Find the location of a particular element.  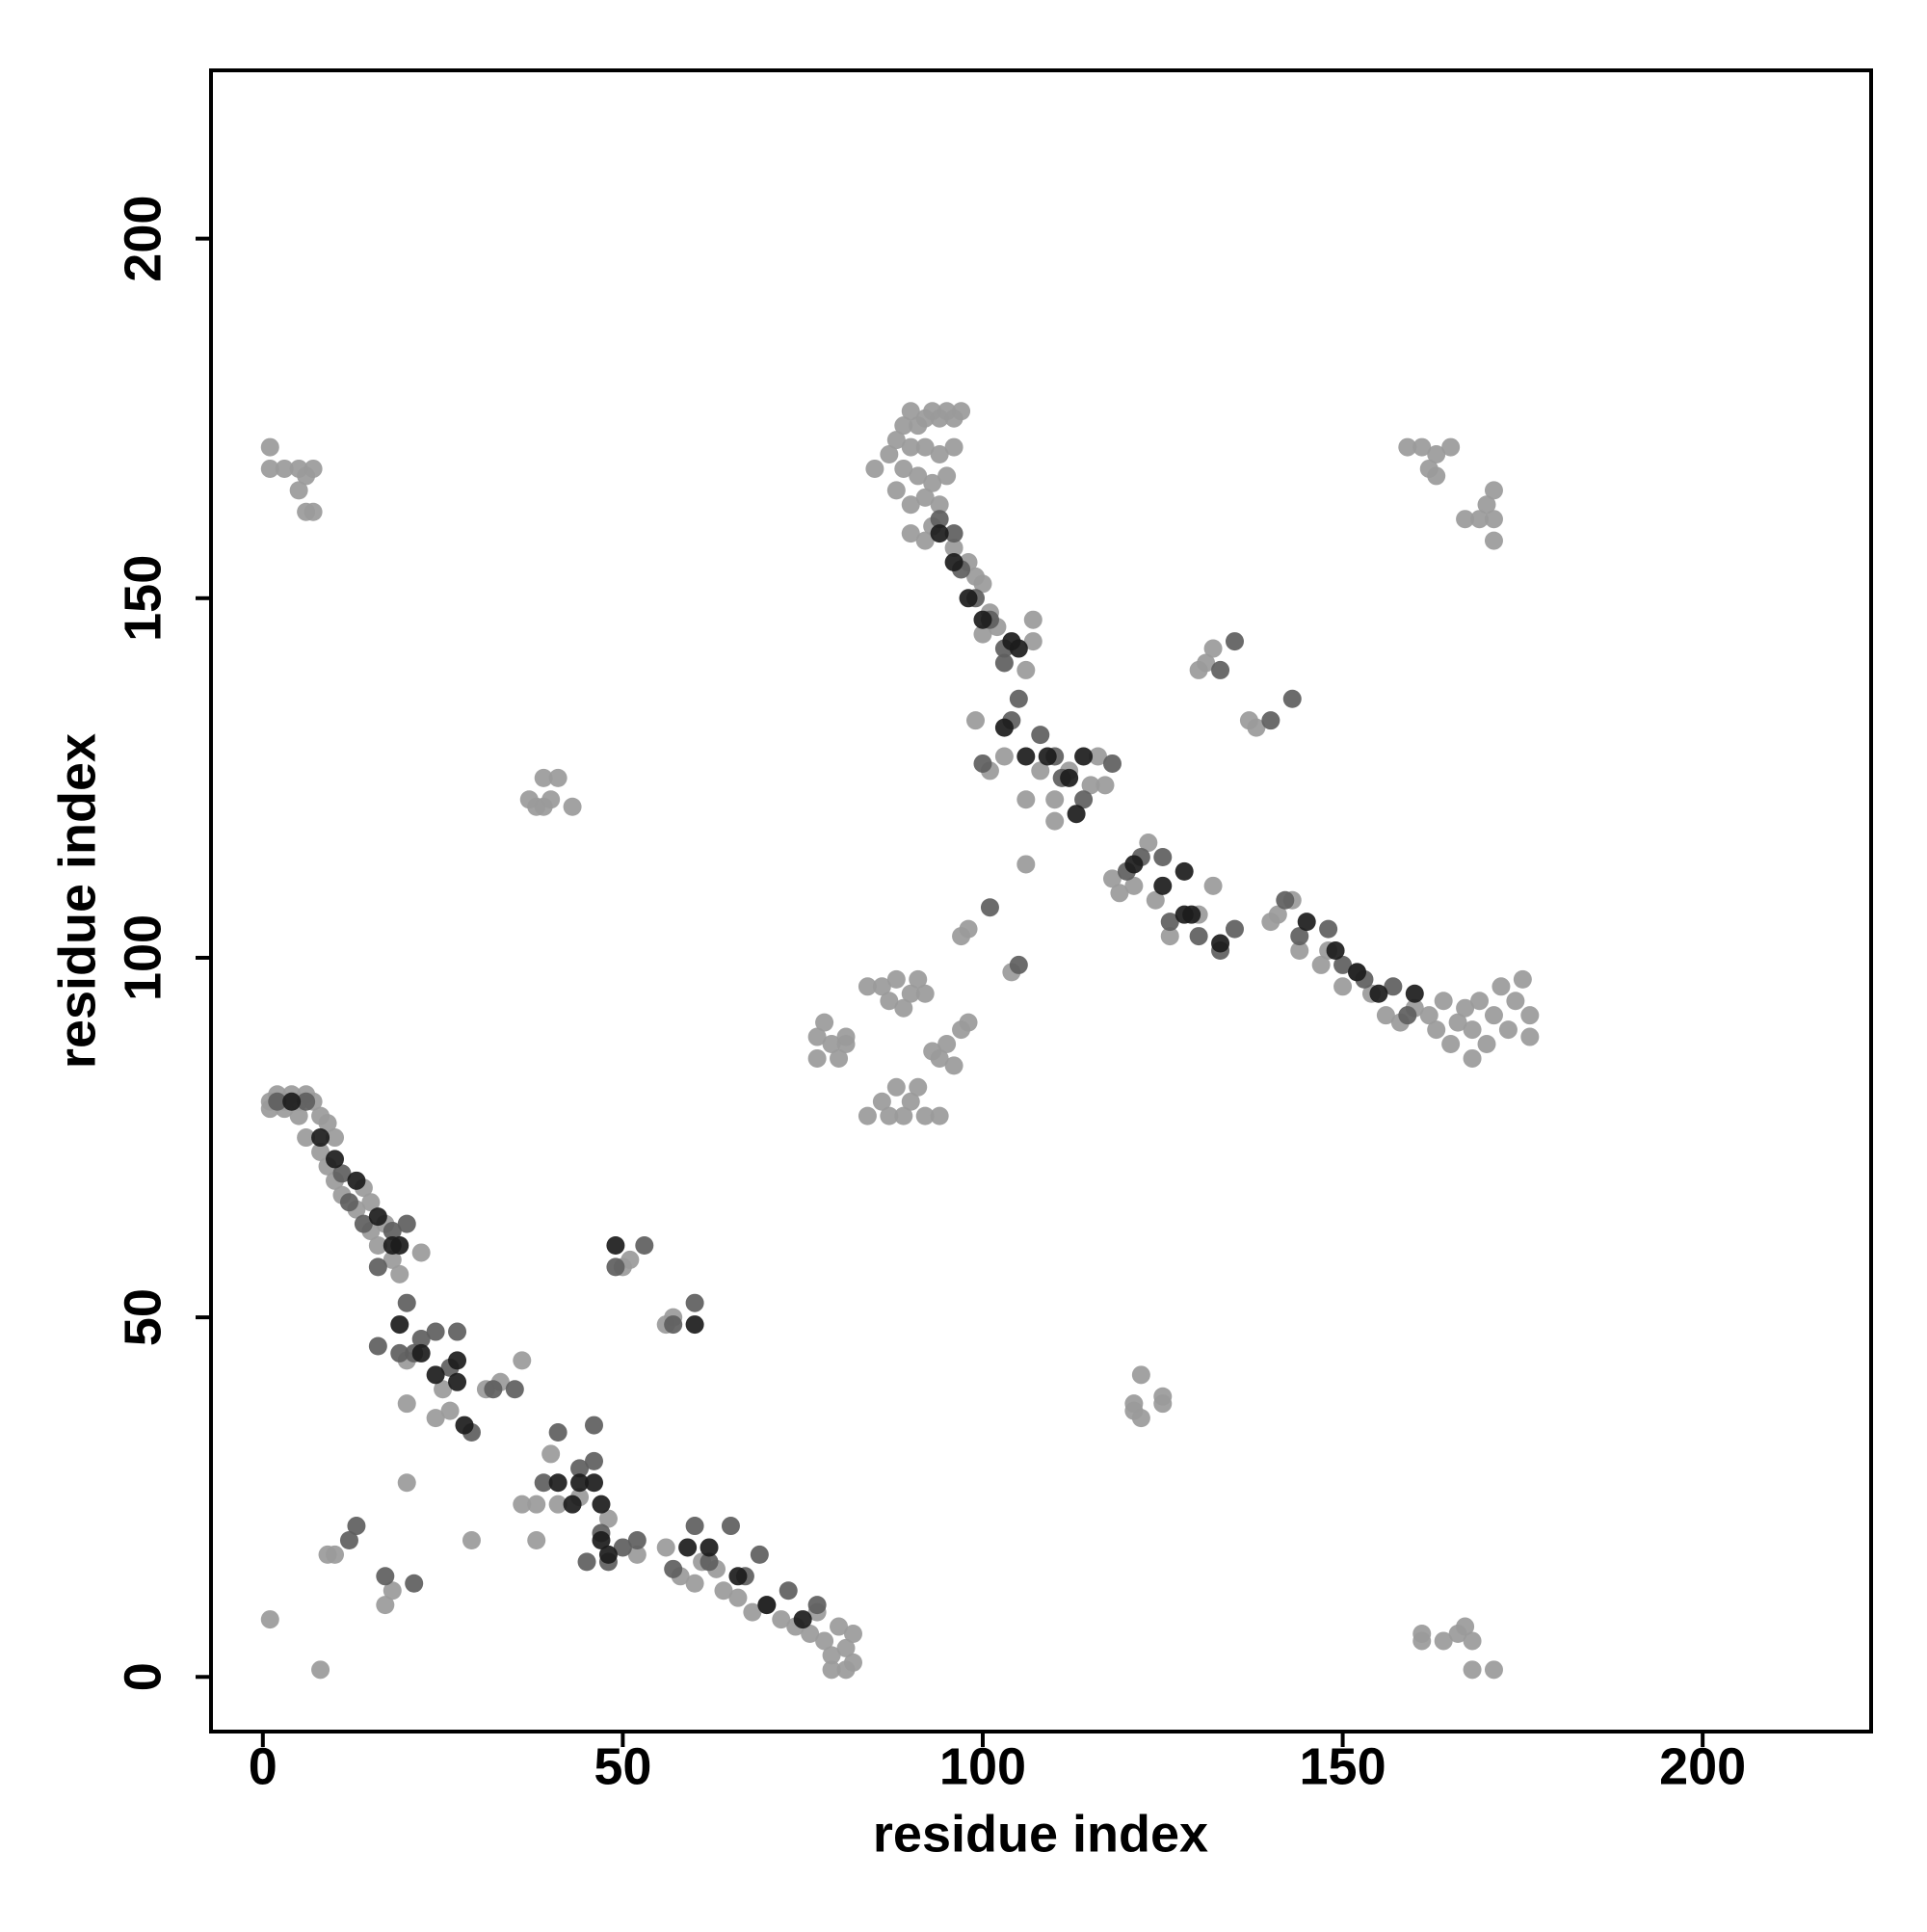

y-tick-label: 150 is located at coordinates (143, 598).